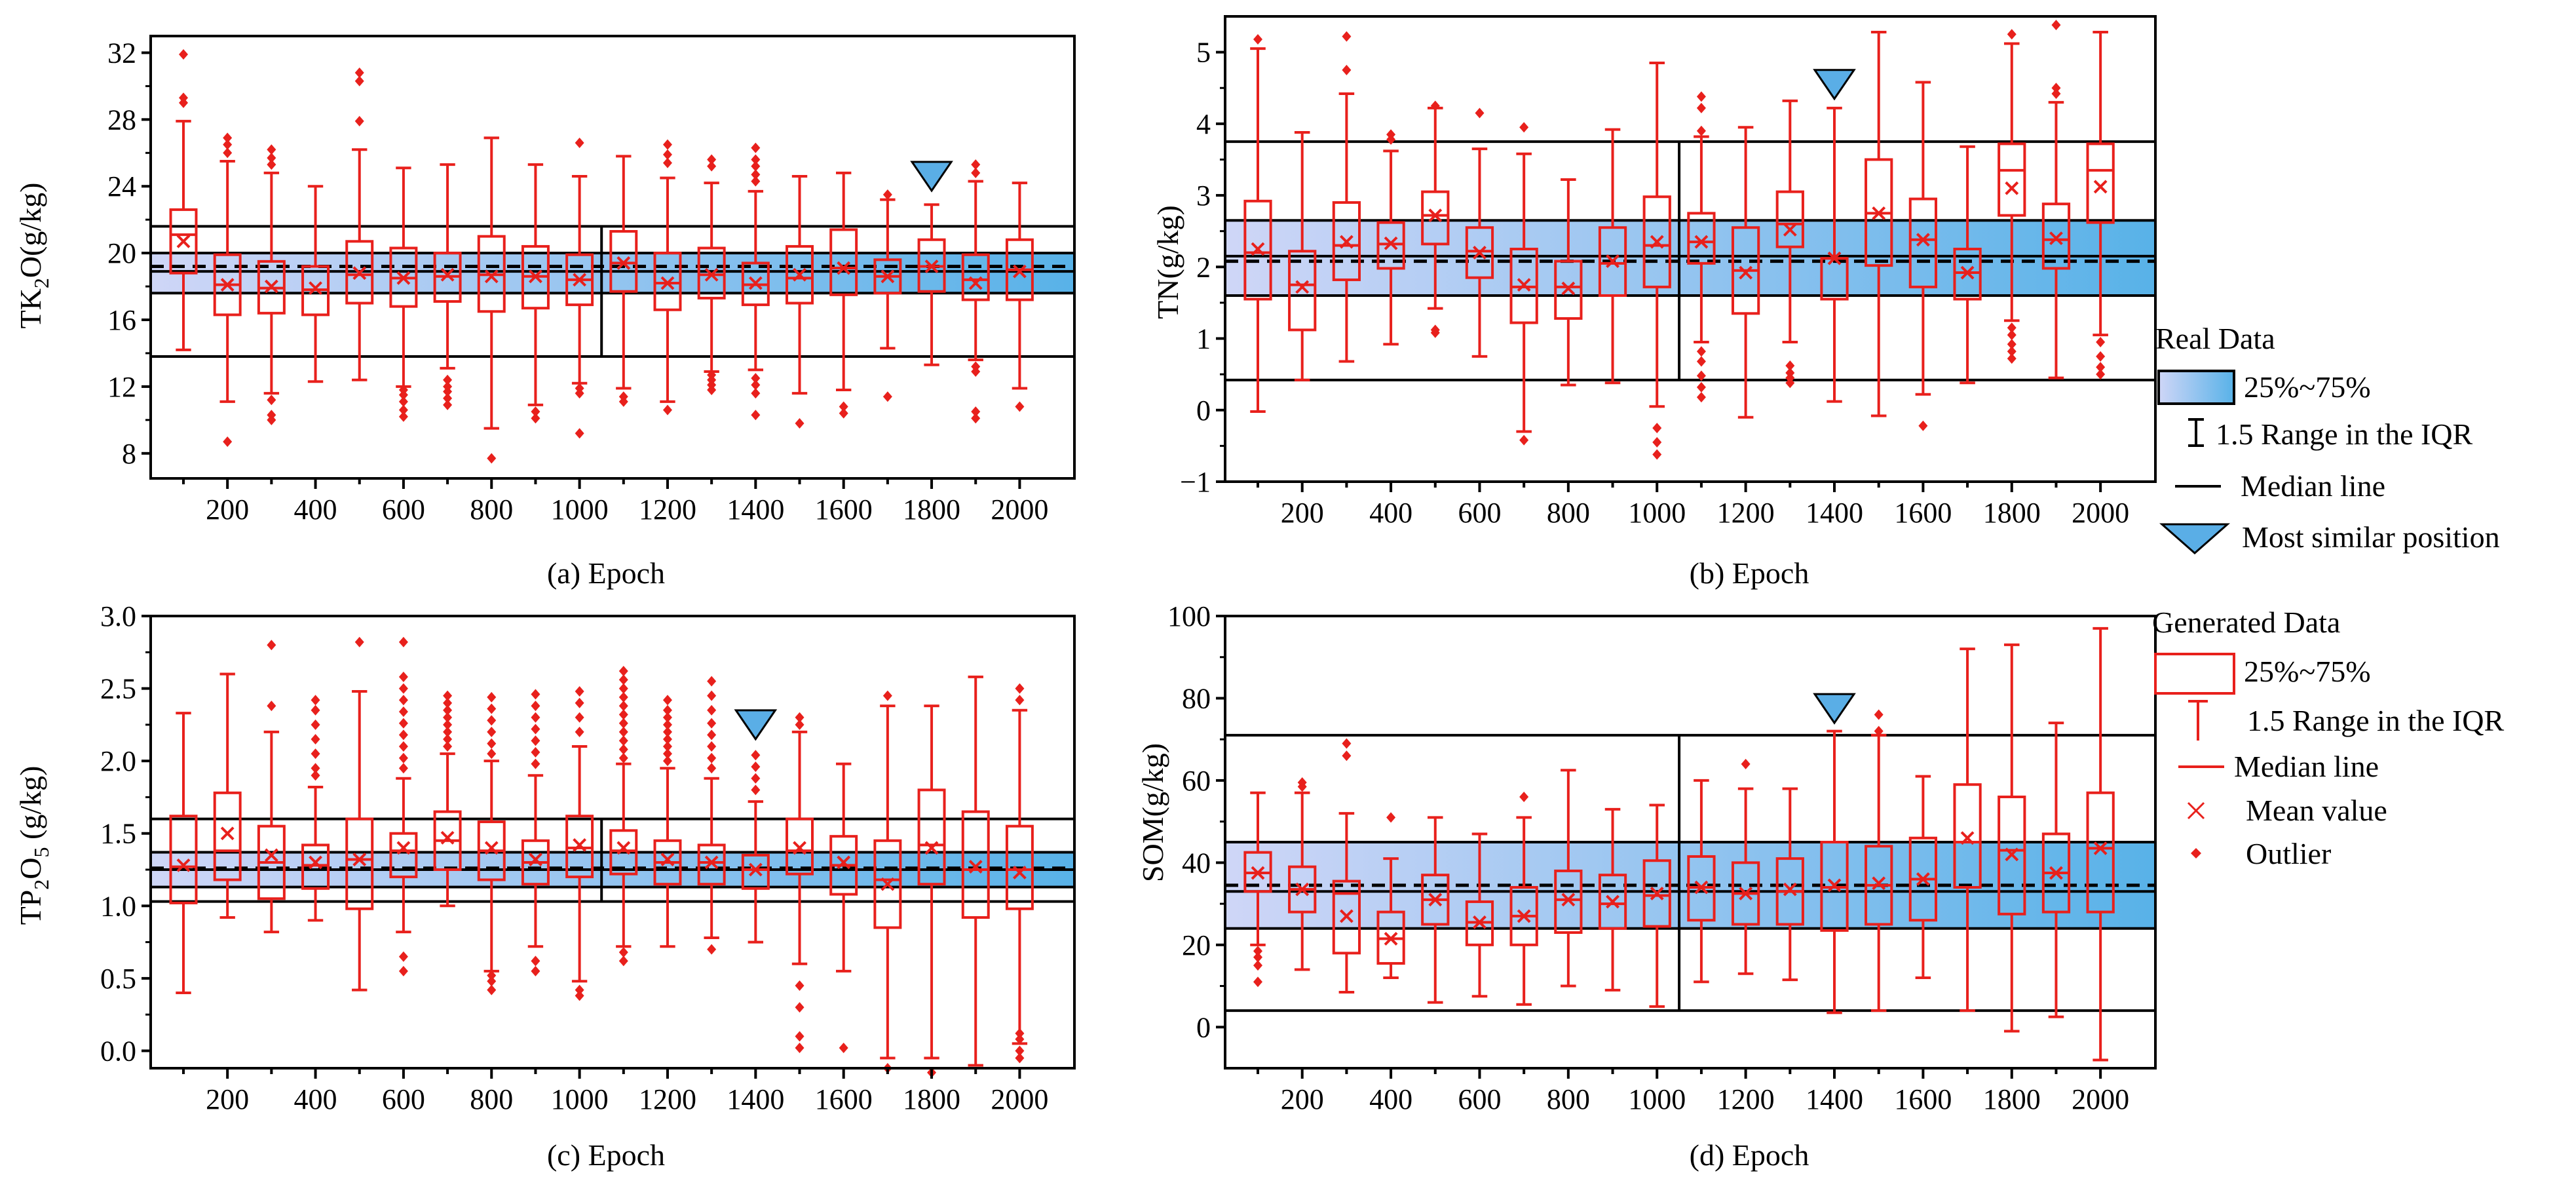 The width and height of the screenshot is (2576, 1196). I want to click on y-tick-label: 2.5, so click(118, 689).